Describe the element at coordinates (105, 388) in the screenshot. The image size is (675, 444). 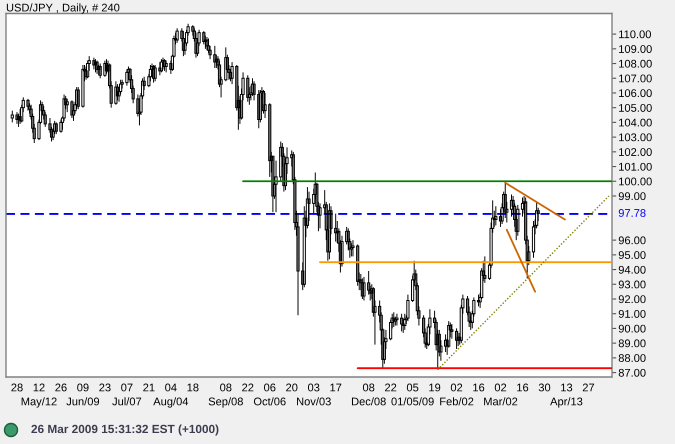
I see `x-tick-label: 23` at that location.